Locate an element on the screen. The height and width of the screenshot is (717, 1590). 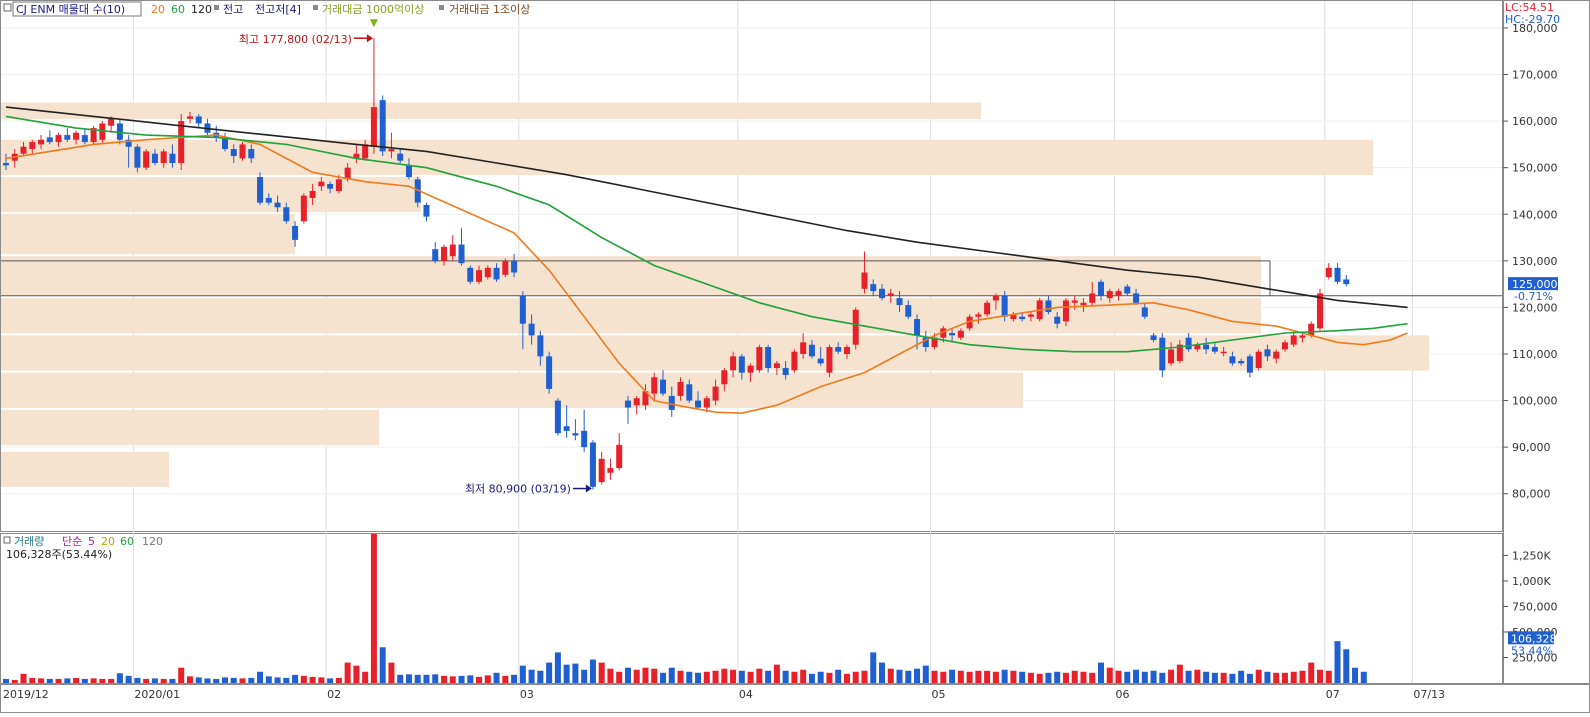
date-axis-panel is located at coordinates (795, 698).